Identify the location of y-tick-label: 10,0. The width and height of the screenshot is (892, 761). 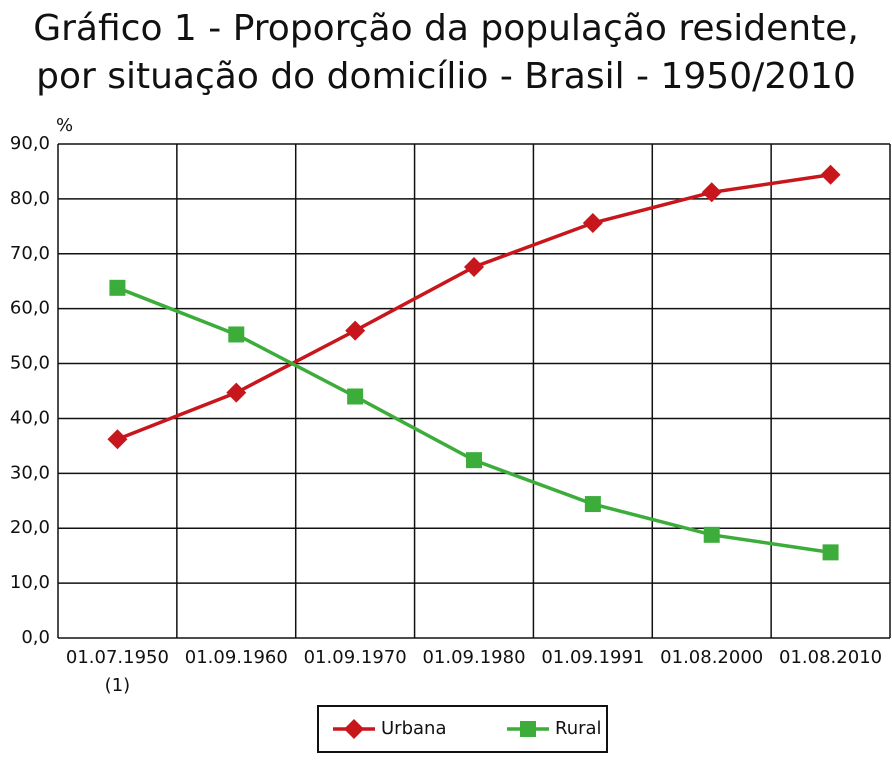
(30, 582).